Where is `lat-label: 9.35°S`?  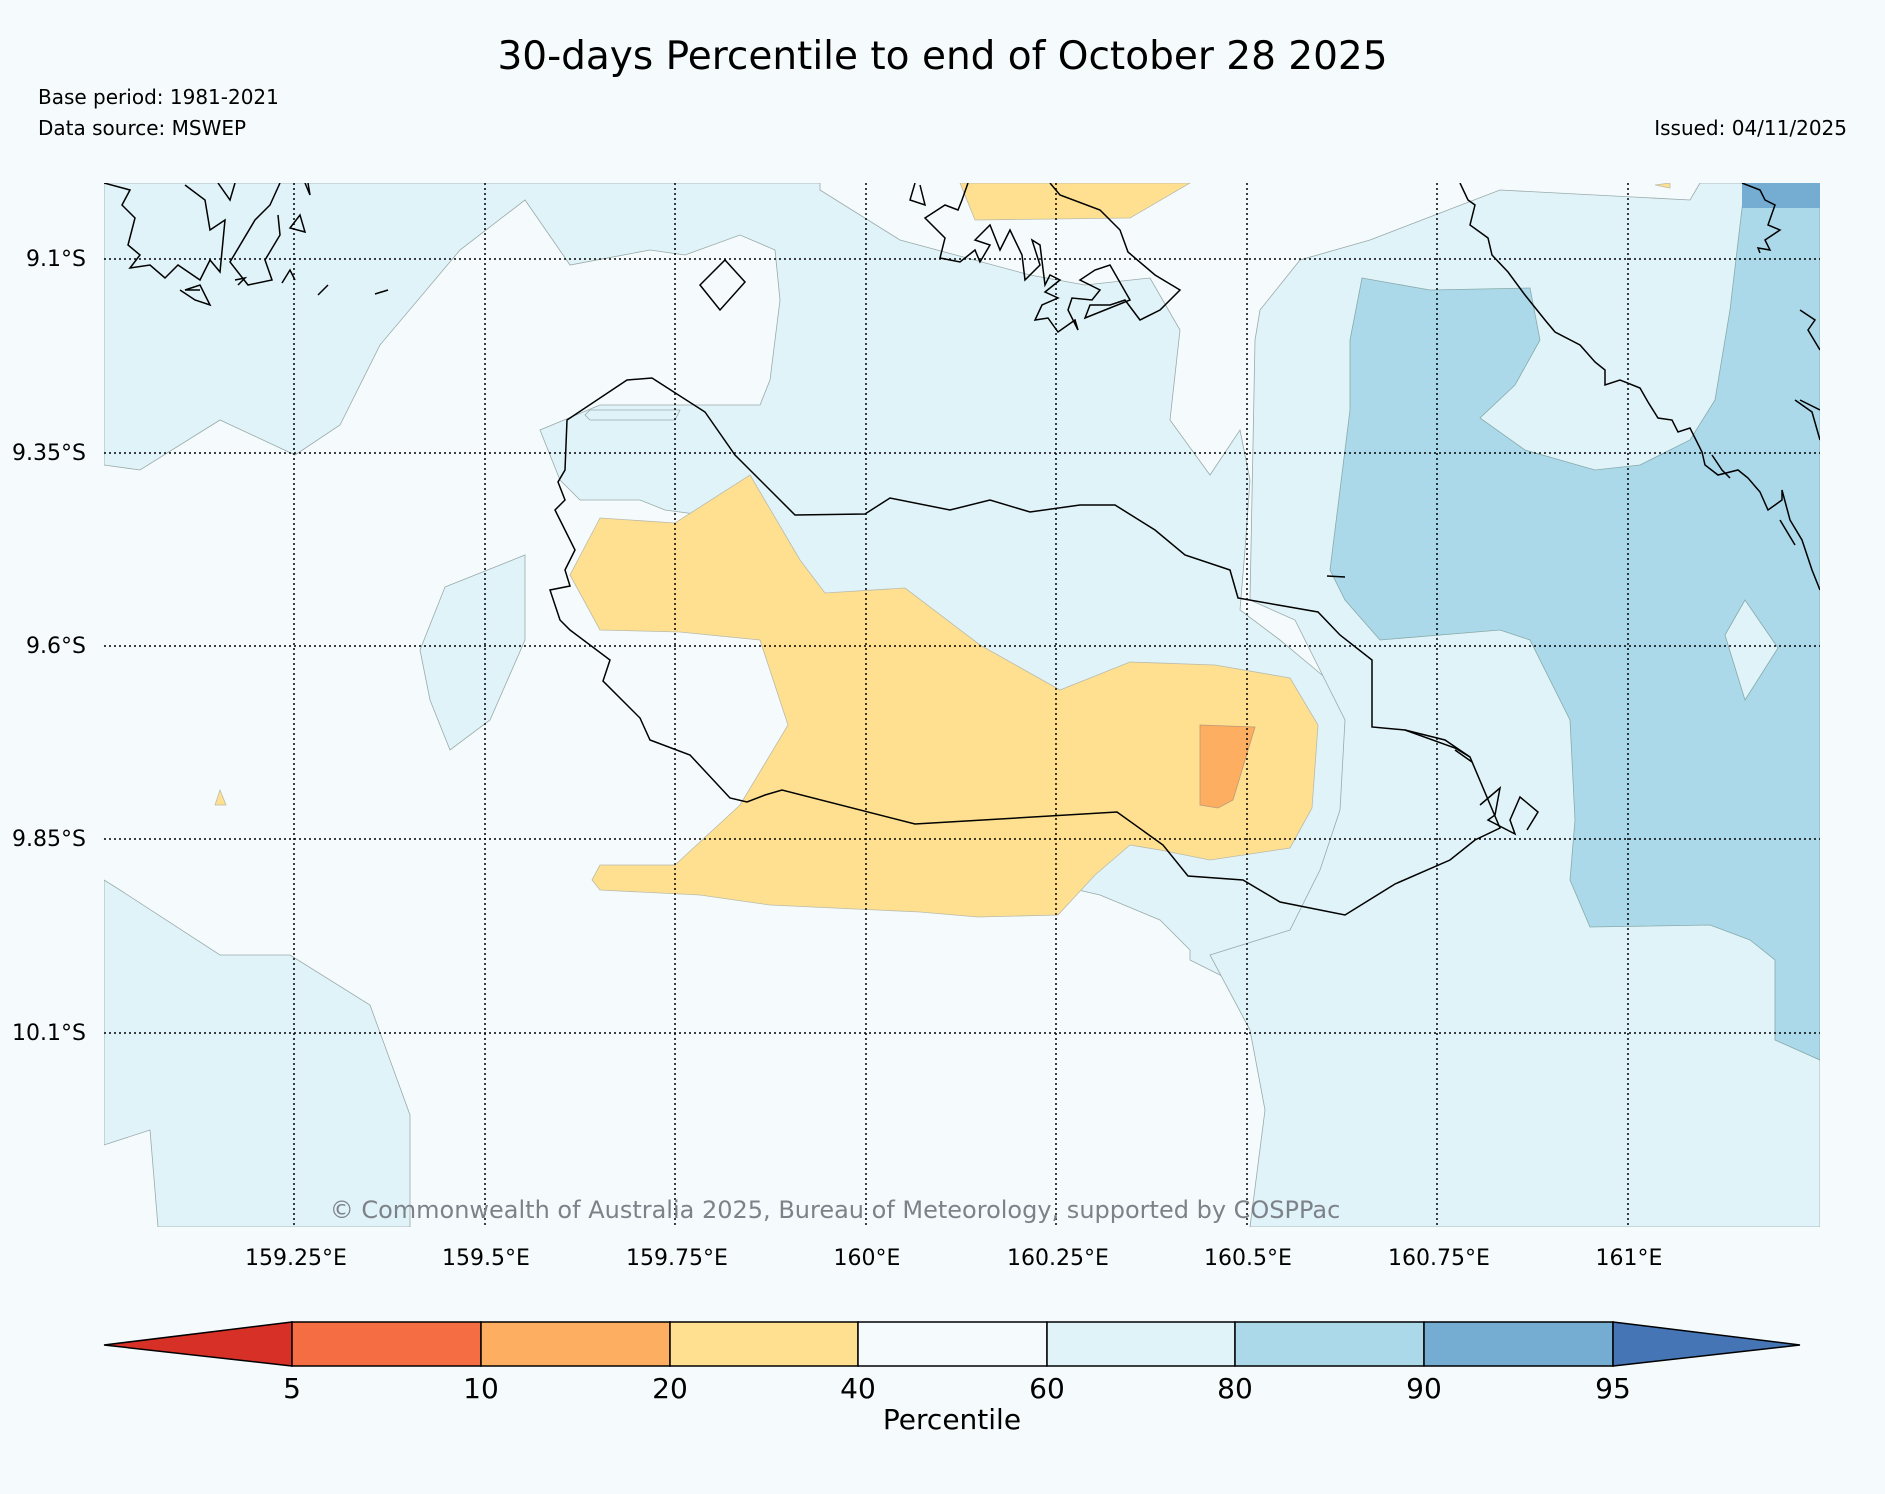 lat-label: 9.35°S is located at coordinates (49, 453).